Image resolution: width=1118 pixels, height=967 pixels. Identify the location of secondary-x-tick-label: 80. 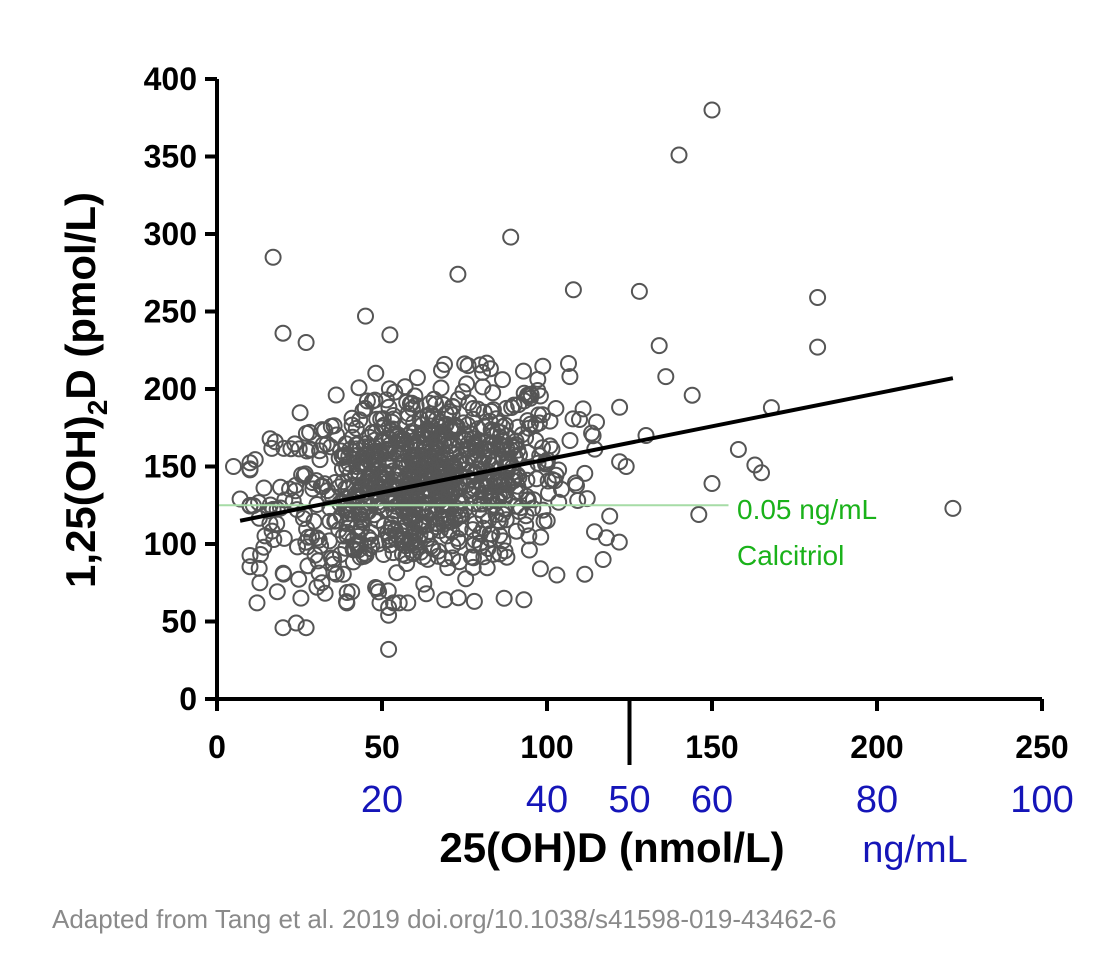
(877, 800).